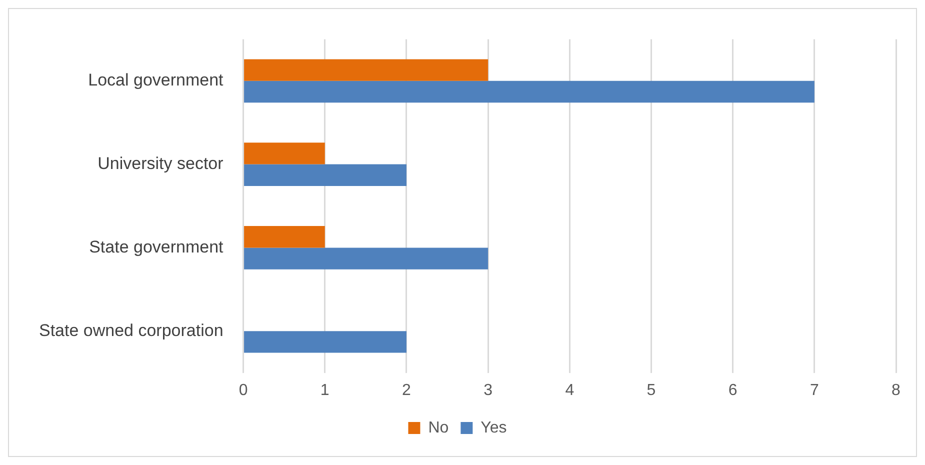 The height and width of the screenshot is (465, 925). Describe the element at coordinates (896, 390) in the screenshot. I see `x-tick-label: 8` at that location.